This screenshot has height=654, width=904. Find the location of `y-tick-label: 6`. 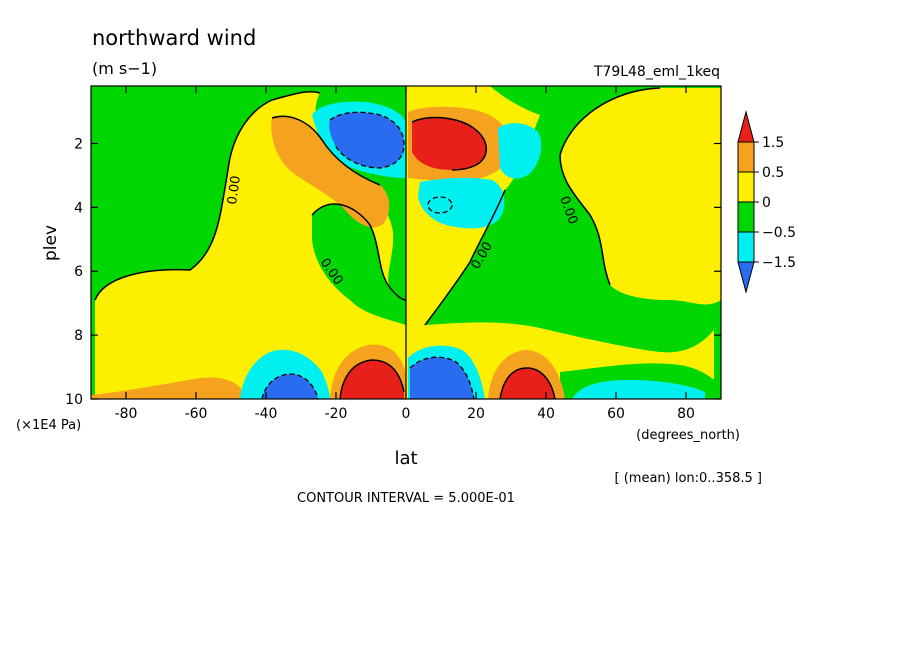

y-tick-label: 6 is located at coordinates (78, 272).